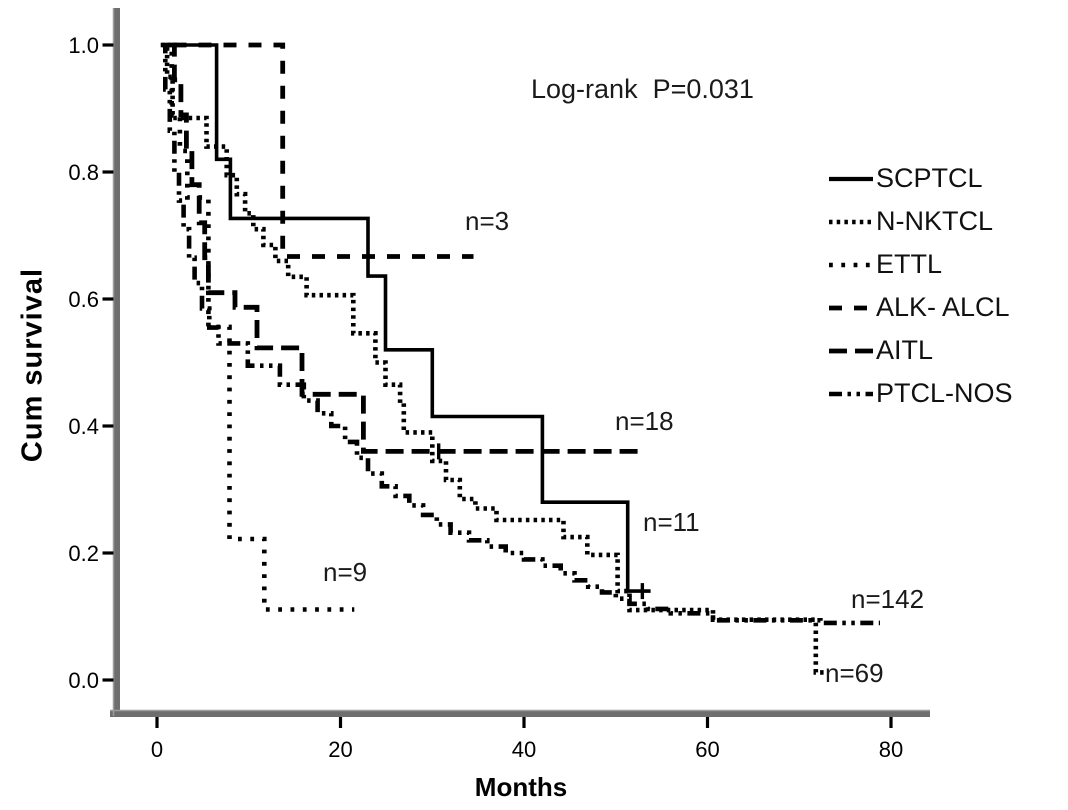  I want to click on y-axis-bar, so click(116, 362).